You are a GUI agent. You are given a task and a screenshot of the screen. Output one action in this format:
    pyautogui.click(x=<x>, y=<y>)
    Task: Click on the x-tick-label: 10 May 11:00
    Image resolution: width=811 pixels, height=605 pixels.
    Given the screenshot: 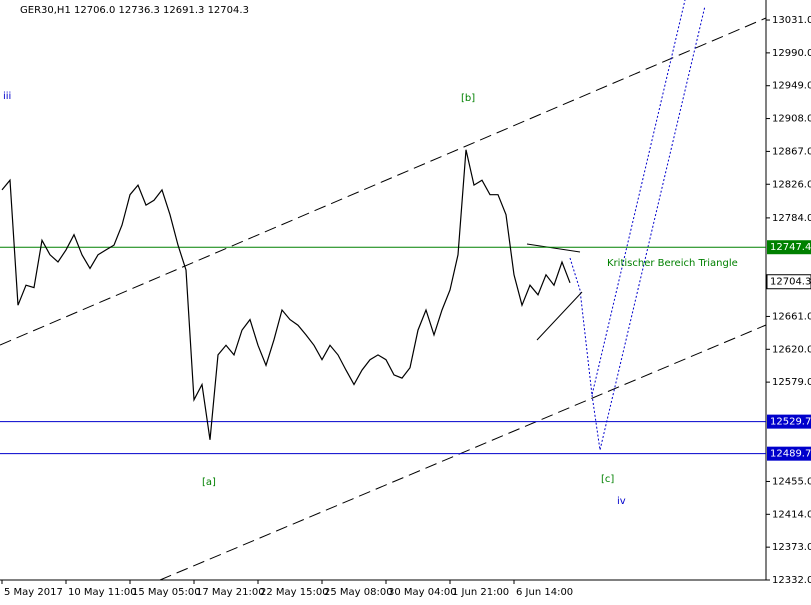 What is the action you would take?
    pyautogui.click(x=102, y=592)
    